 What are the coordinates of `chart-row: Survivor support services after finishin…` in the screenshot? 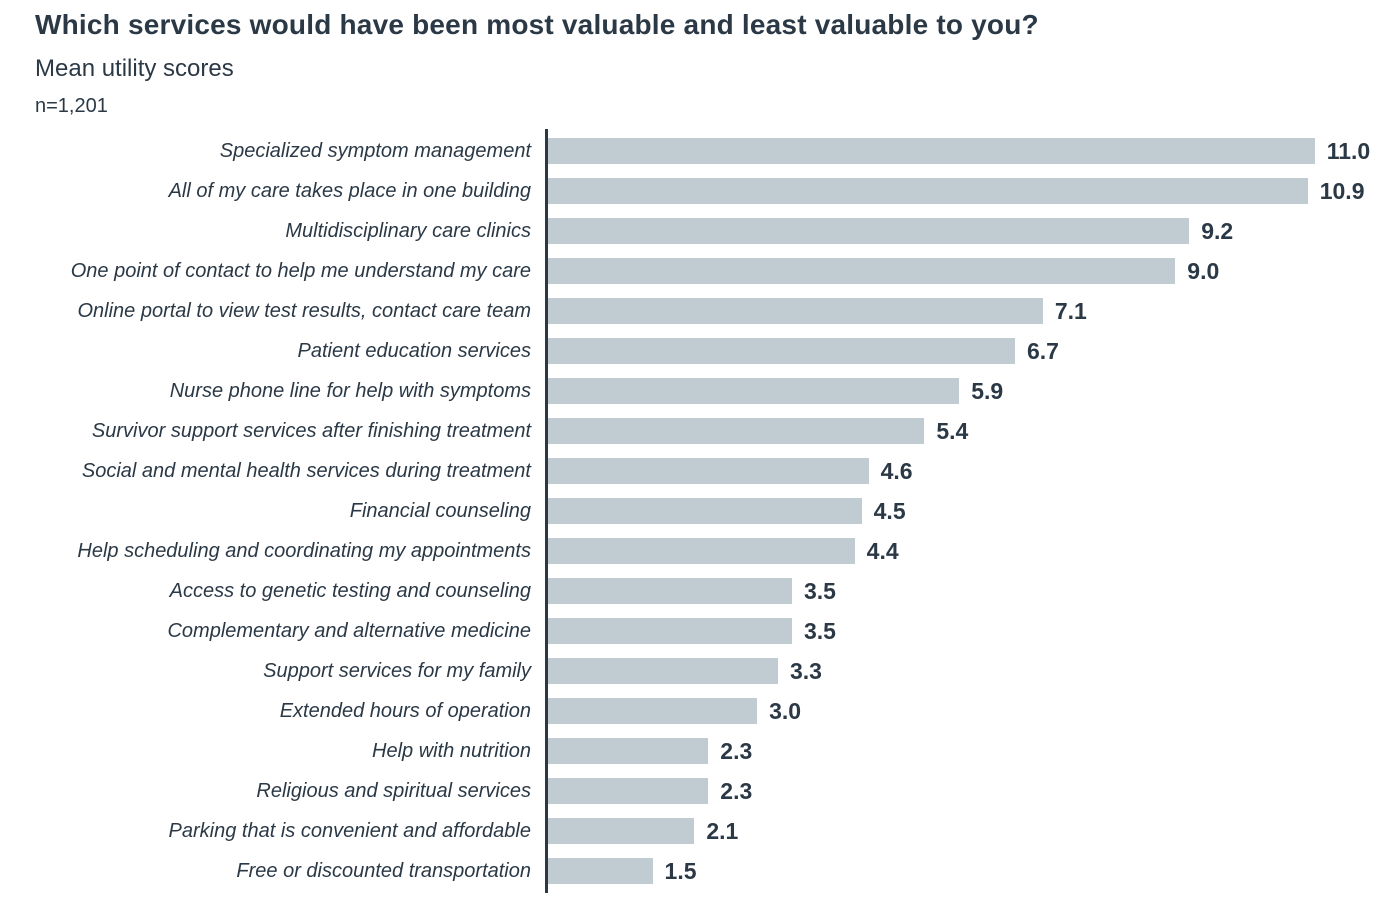 It's located at (700, 431).